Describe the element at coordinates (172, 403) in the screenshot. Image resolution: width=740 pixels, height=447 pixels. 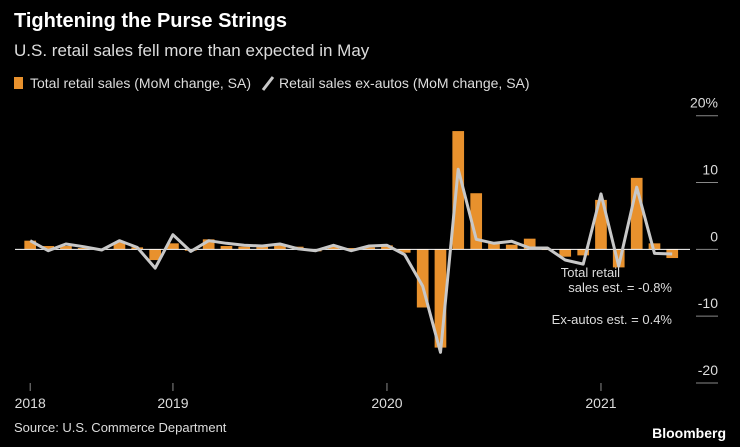
I see `x-tick-label: 2019` at that location.